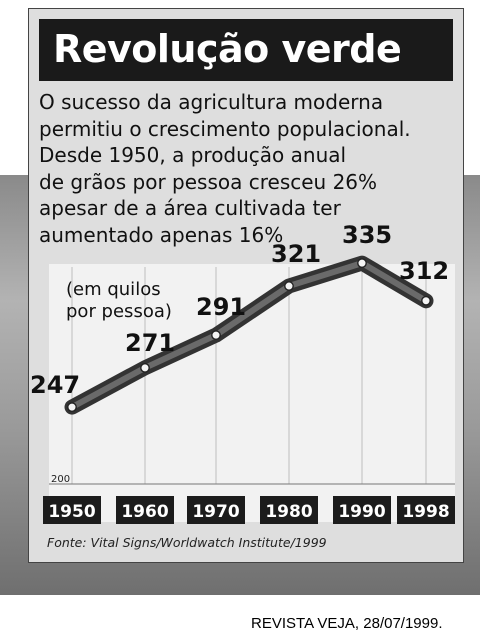 Image resolution: width=494 pixels, height=640 pixels. I want to click on x-tick-label: 1970, so click(215, 512).